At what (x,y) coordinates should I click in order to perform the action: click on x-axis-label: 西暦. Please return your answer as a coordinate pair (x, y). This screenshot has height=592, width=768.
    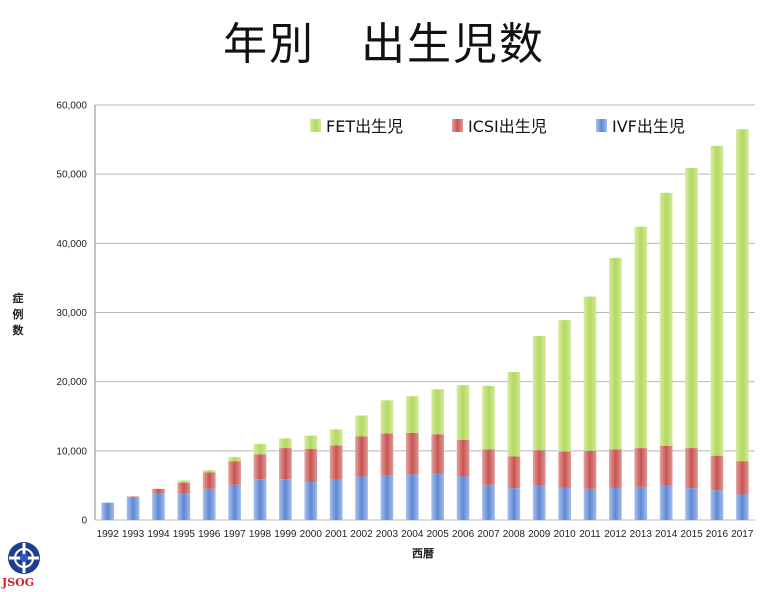
    Looking at the image, I should click on (423, 553).